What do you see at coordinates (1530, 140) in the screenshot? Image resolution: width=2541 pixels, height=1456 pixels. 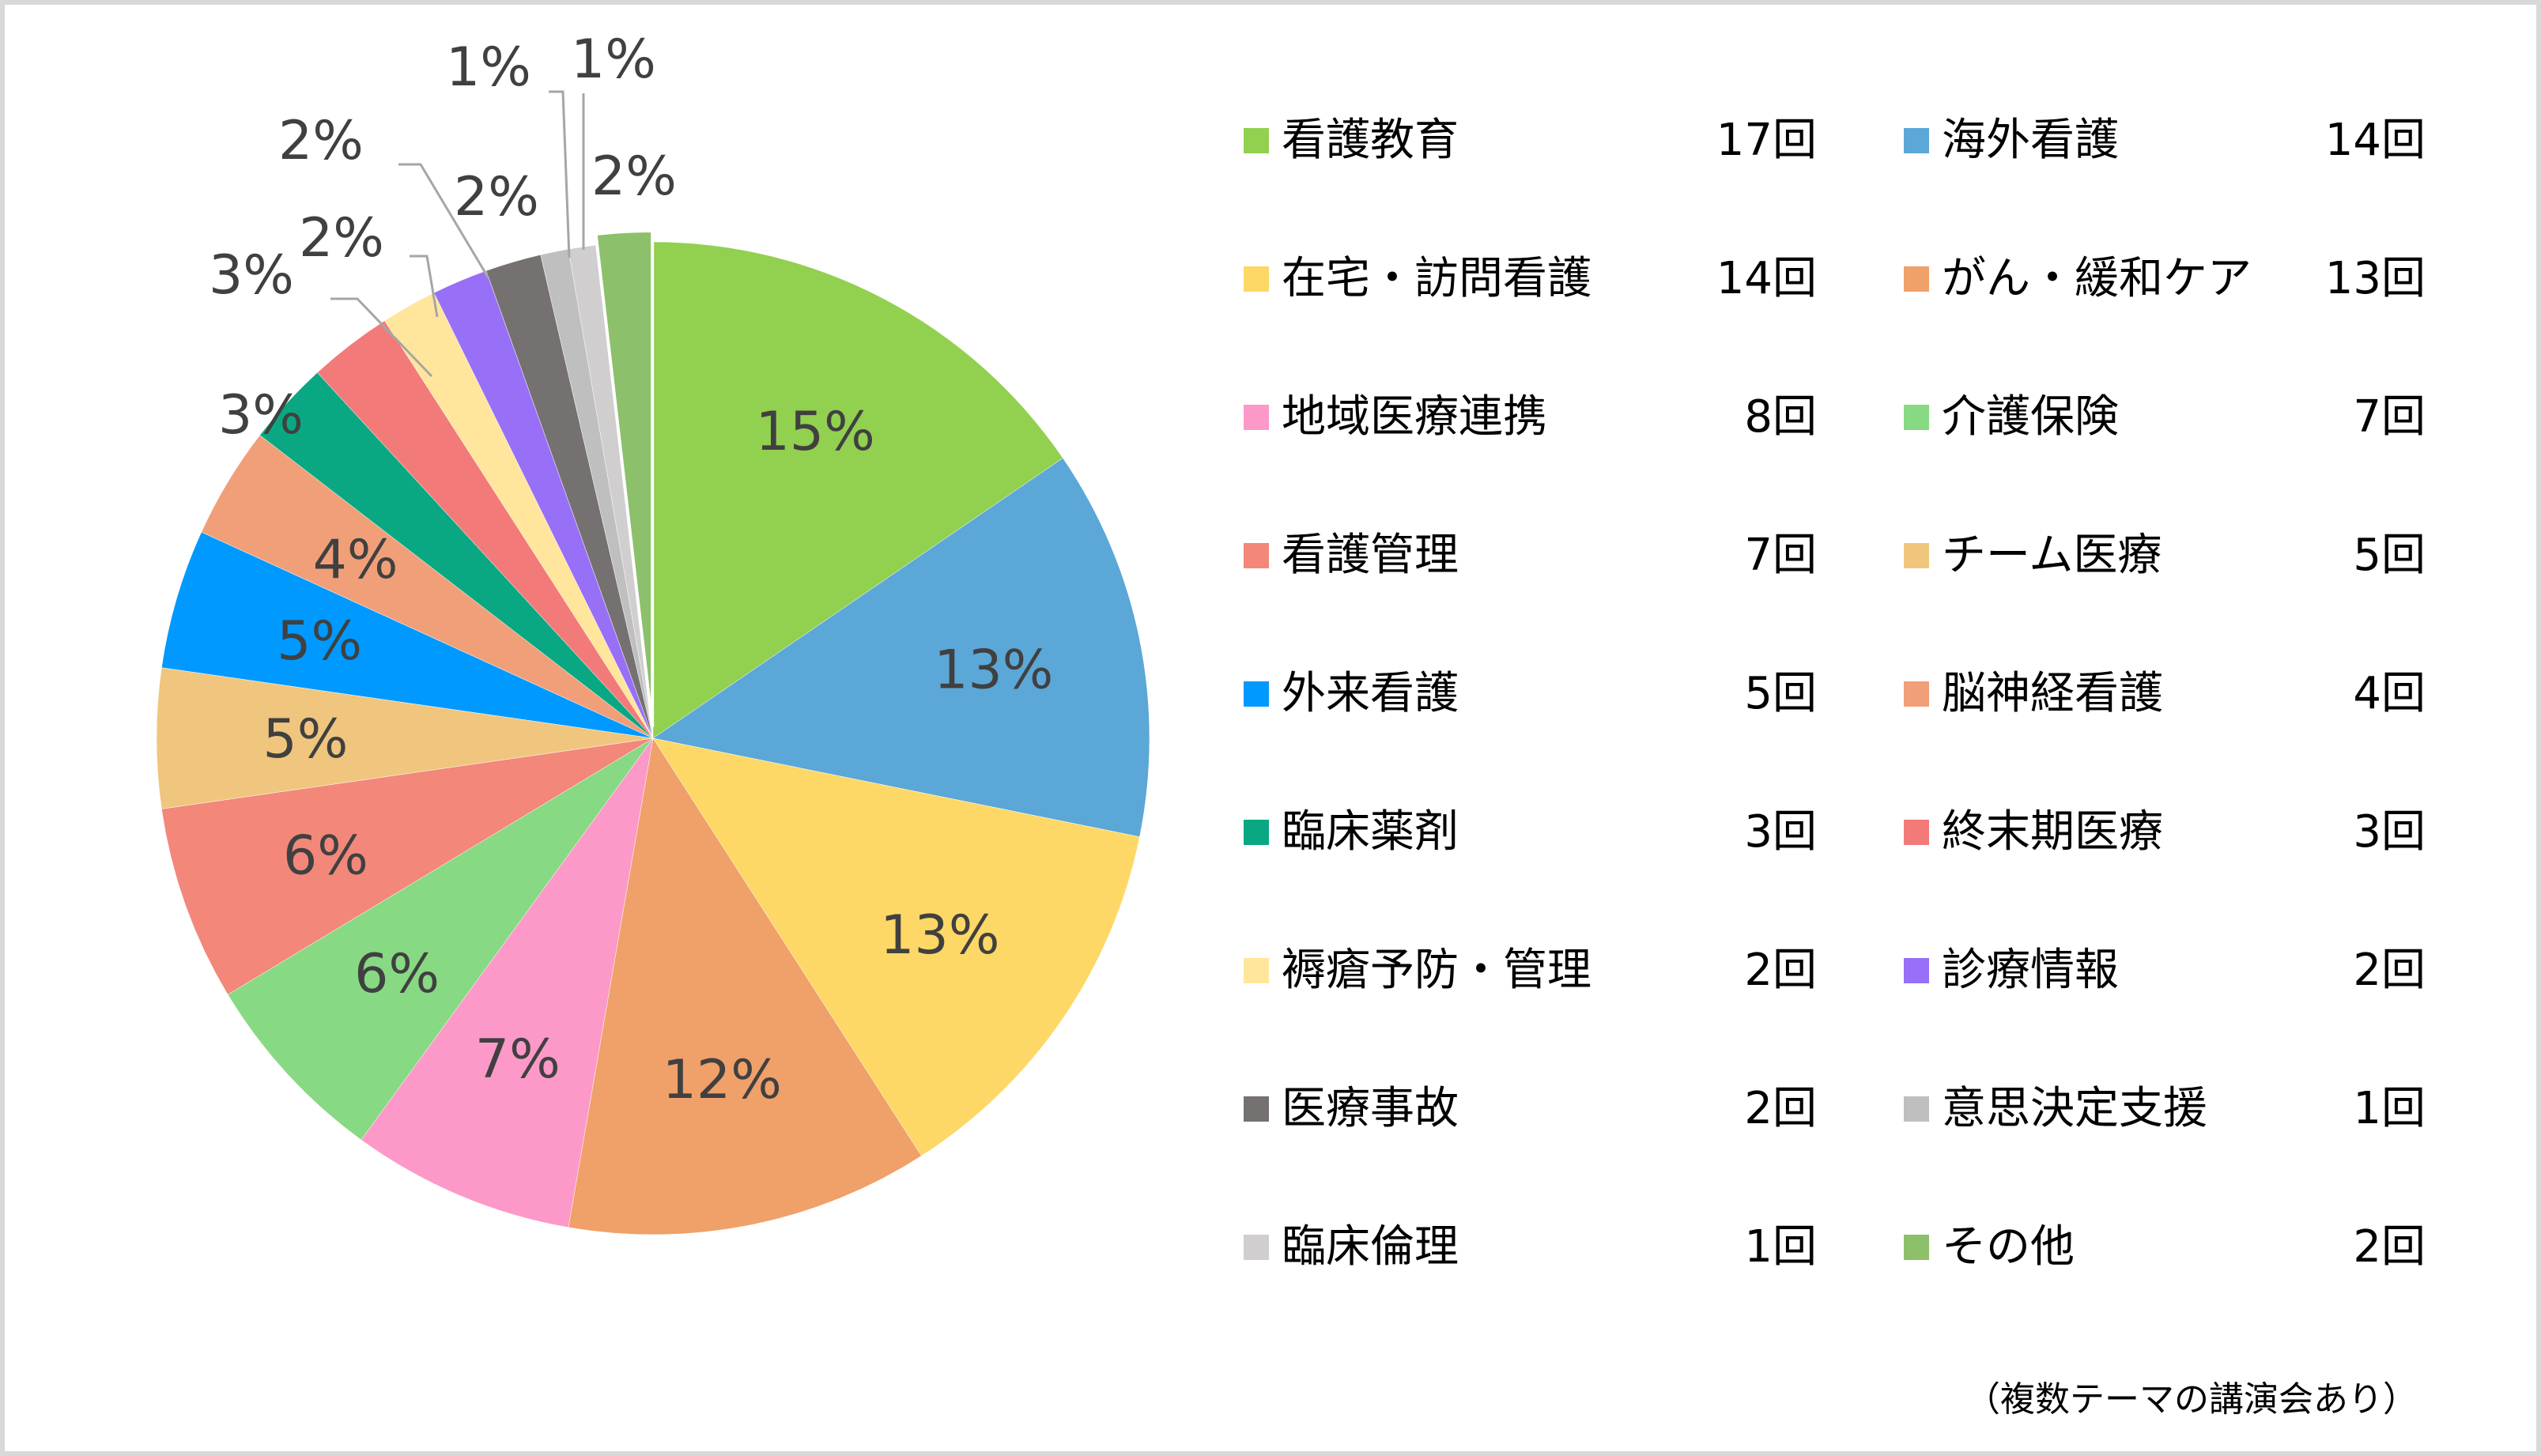 I see `legend-item: 看護教育 17回` at bounding box center [1530, 140].